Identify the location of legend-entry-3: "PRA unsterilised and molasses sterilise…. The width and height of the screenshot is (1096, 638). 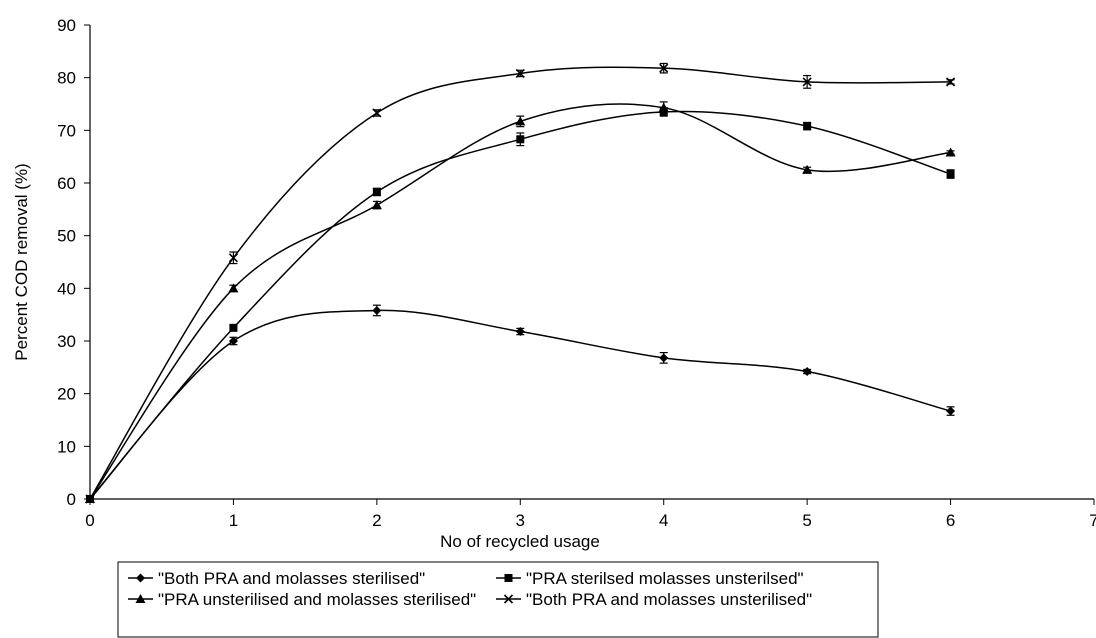
(302, 599).